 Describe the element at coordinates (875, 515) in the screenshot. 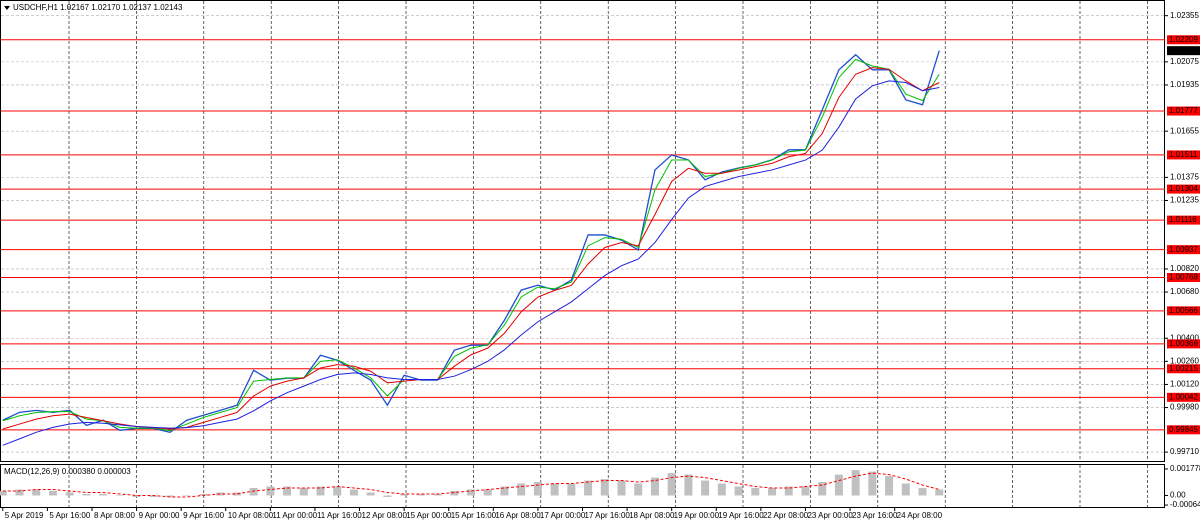

I see `x-tick-label: 23 Apr 16:00` at that location.